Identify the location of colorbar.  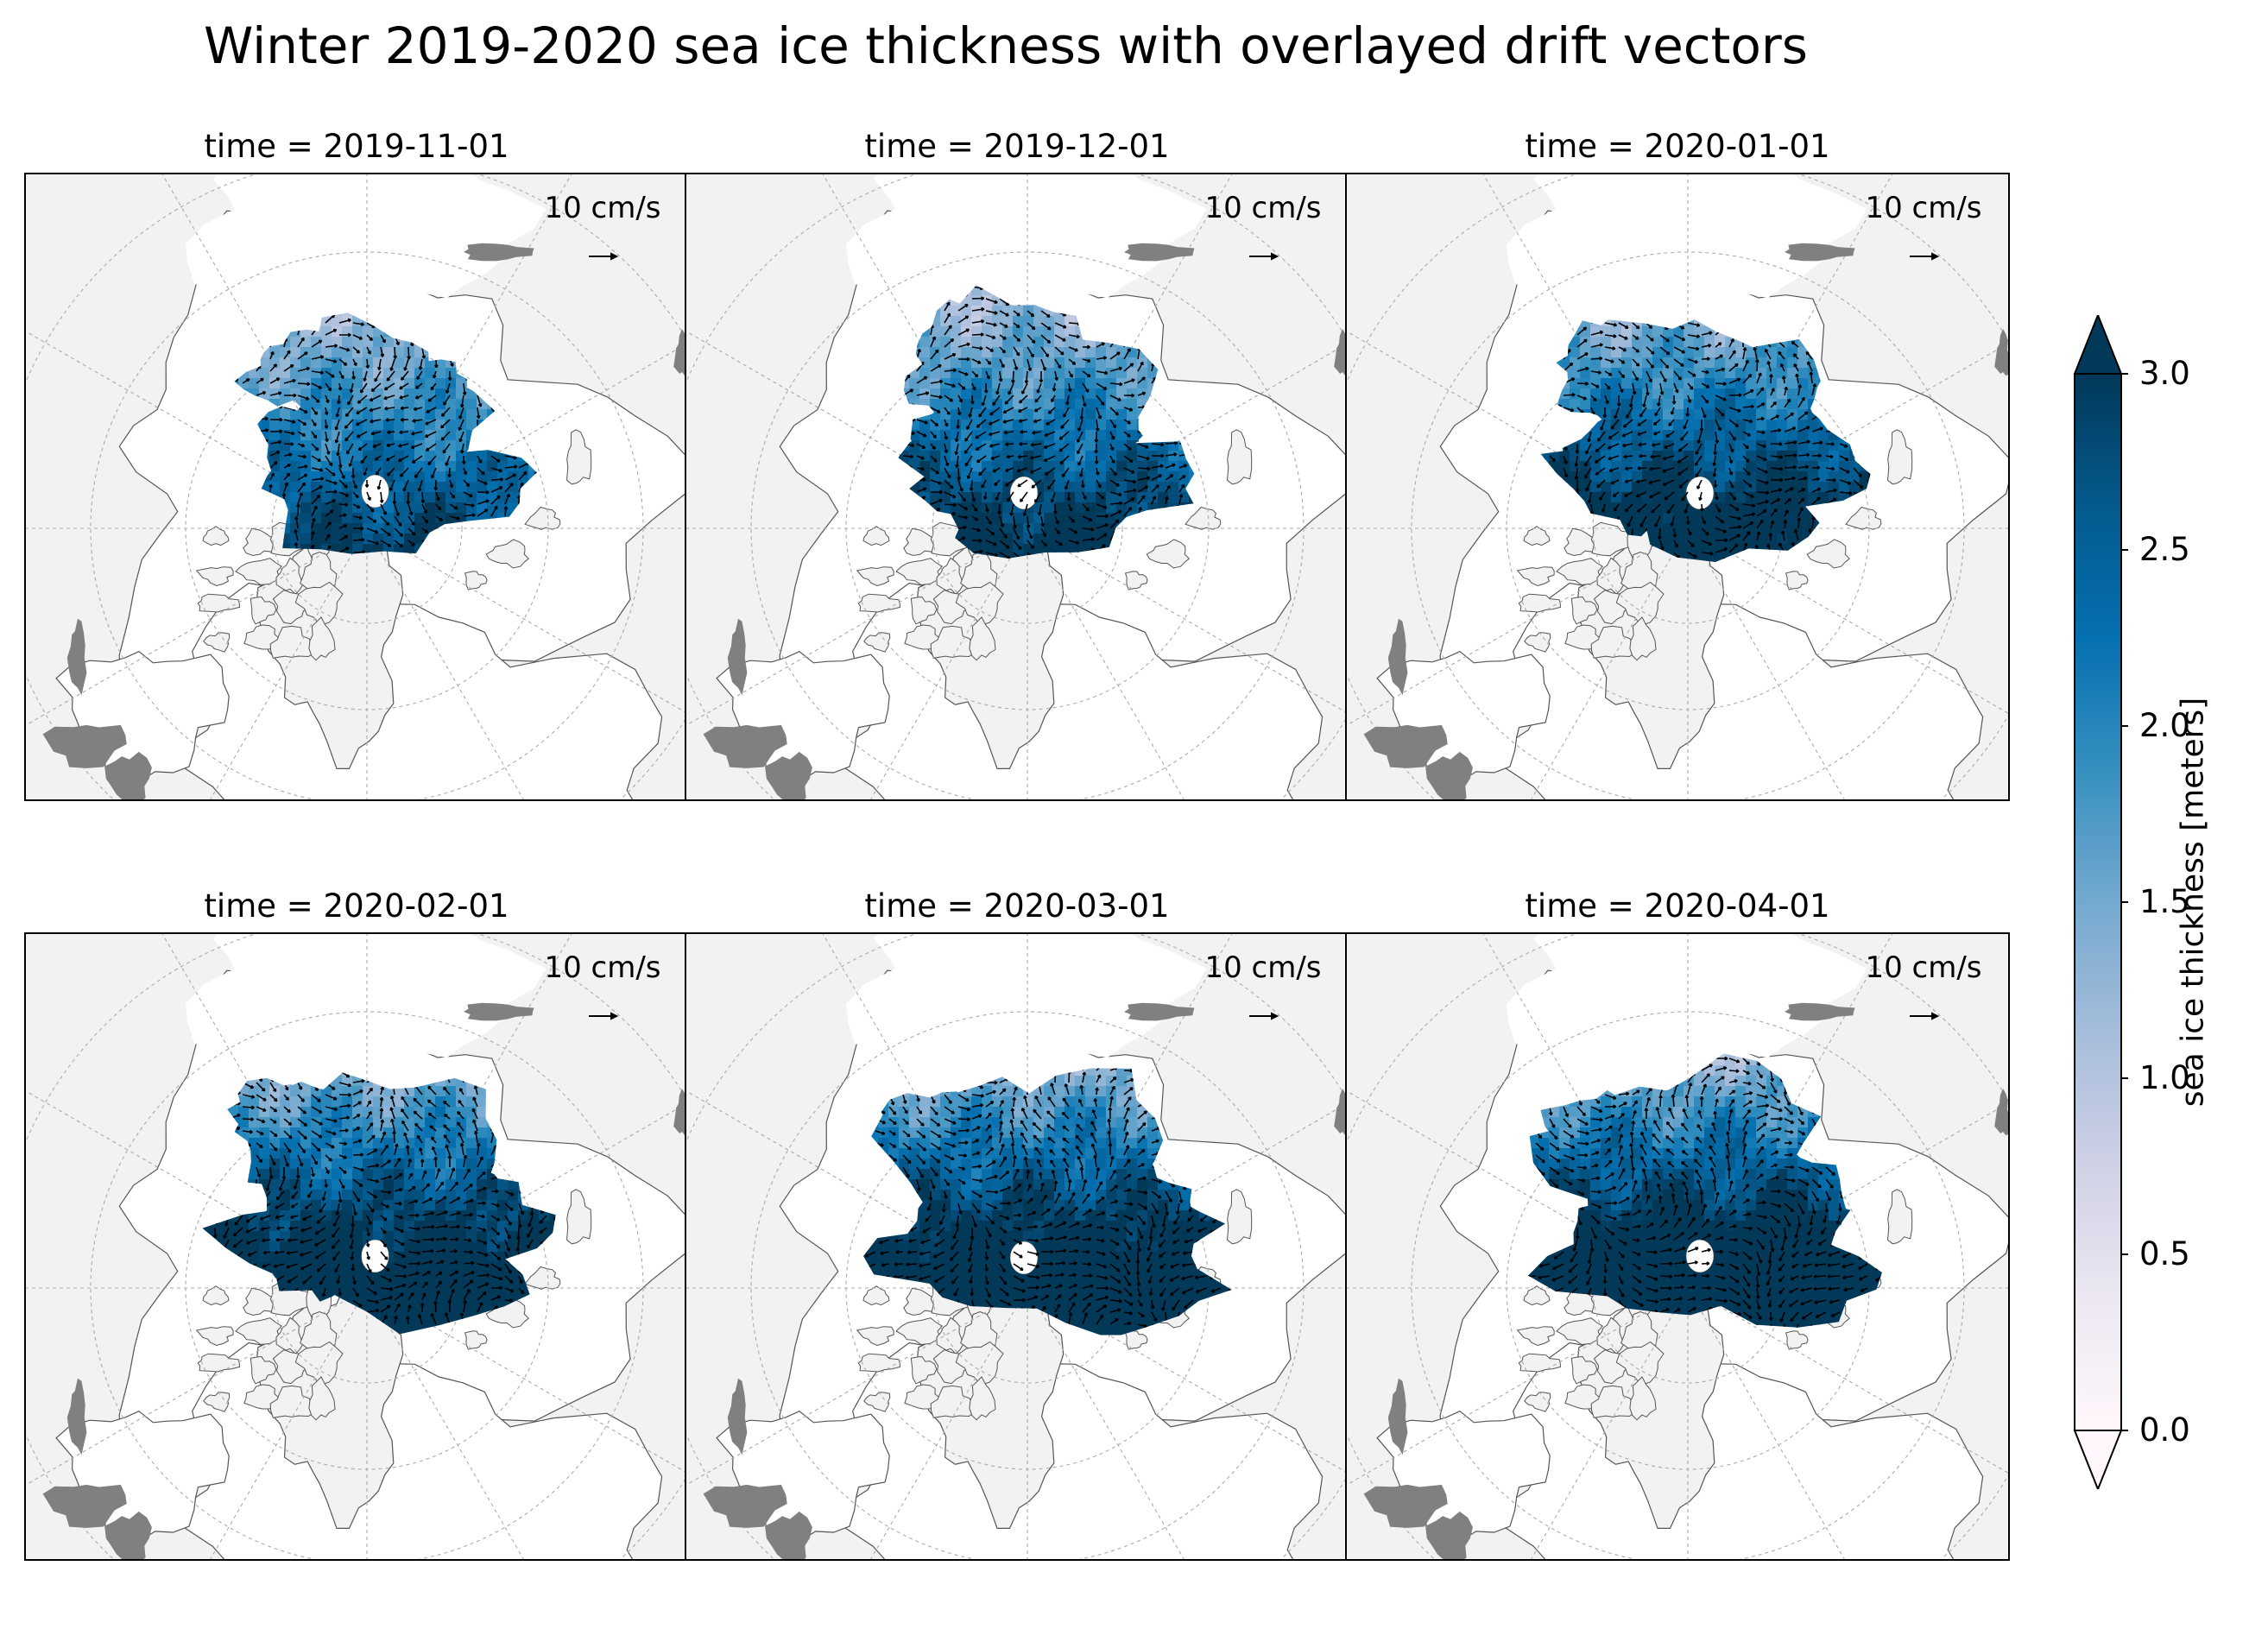
(2098, 903).